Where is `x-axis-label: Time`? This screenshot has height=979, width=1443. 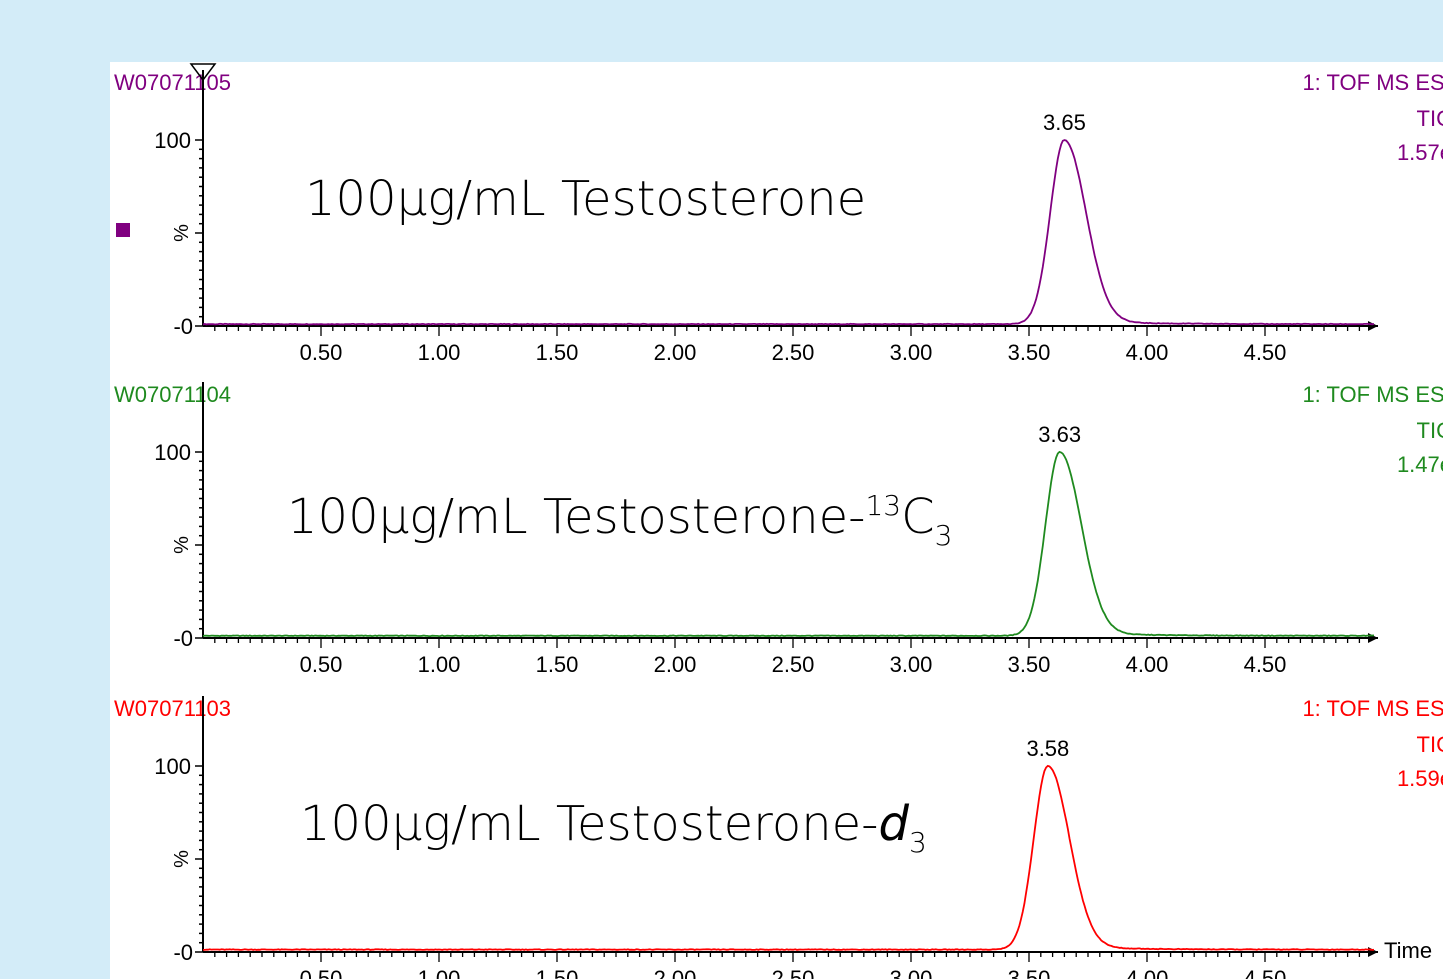
x-axis-label: Time is located at coordinates (1408, 950).